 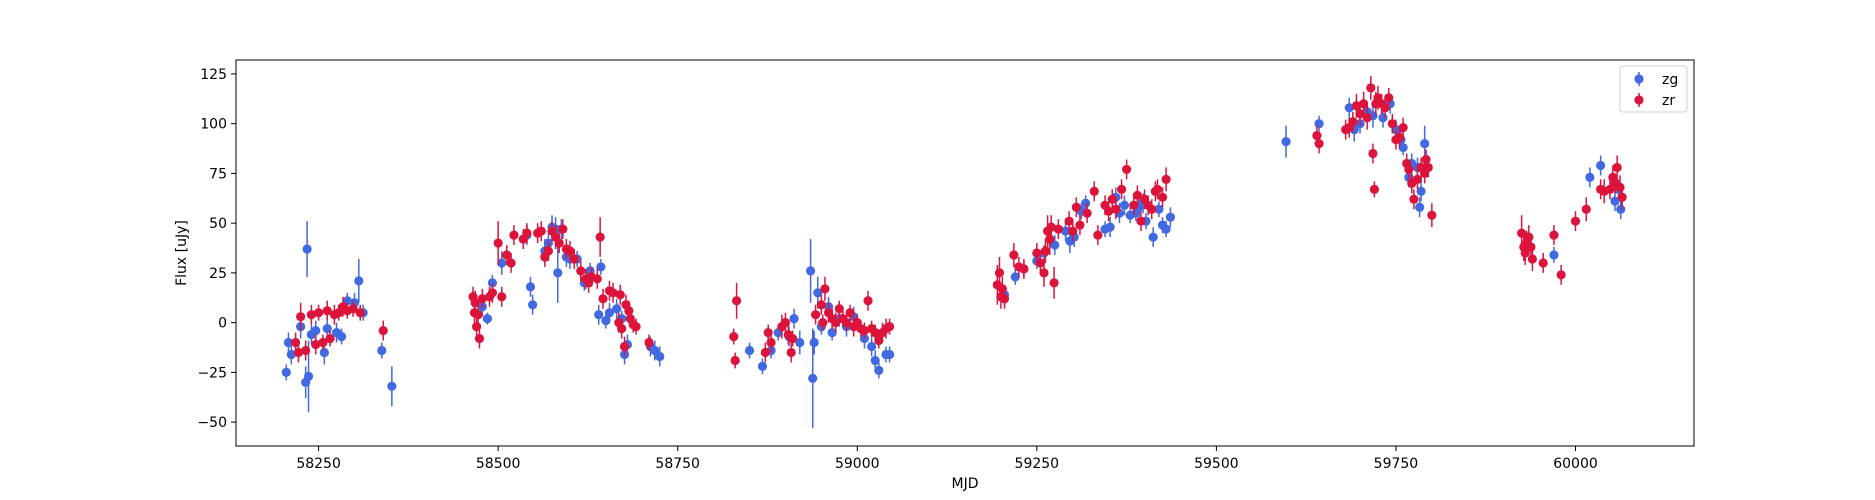 I want to click on x-tick-label: 60000, so click(x=1575, y=464).